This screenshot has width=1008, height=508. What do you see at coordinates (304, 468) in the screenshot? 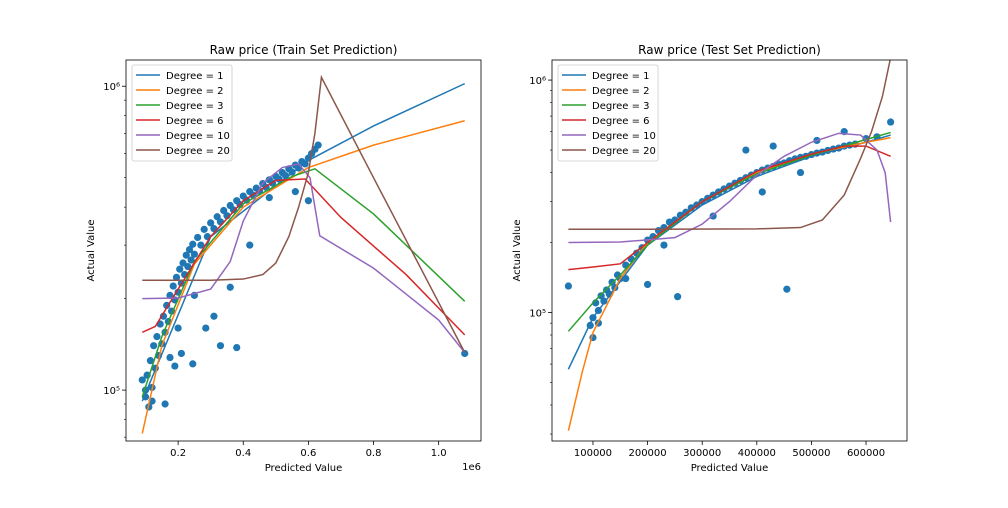
I see `x-axis-label: Predicted Value` at bounding box center [304, 468].